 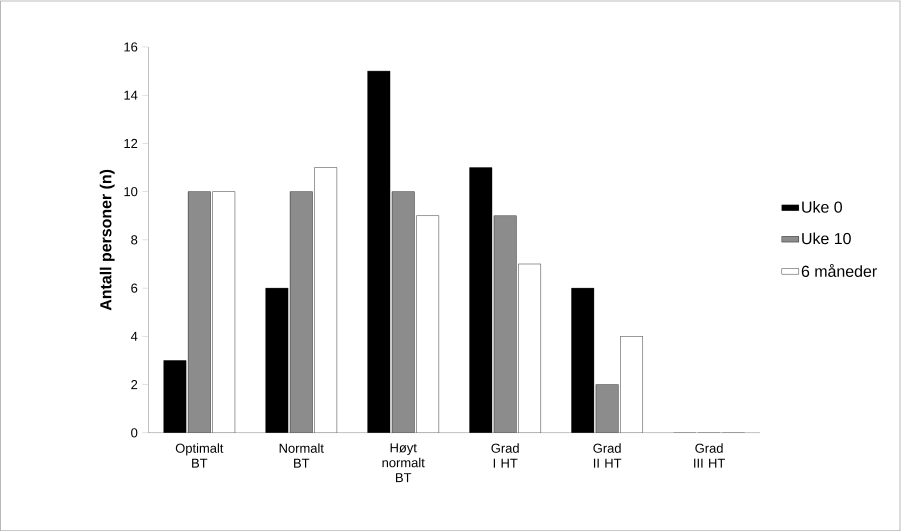 I want to click on y-tick-label: 4, so click(x=134, y=336).